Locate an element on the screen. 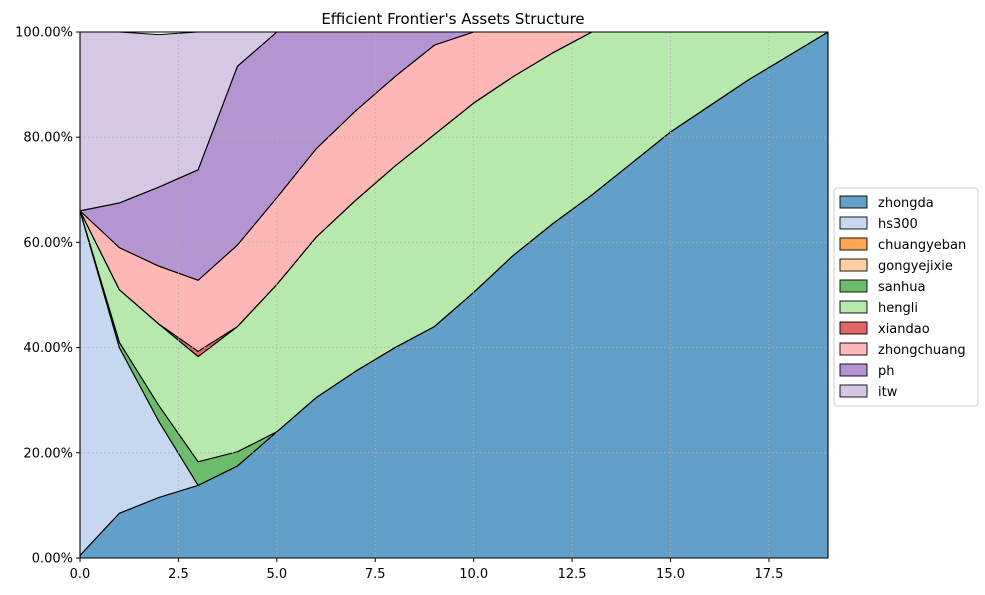 The image size is (985, 595). legend-swatch-zhongda is located at coordinates (853, 202).